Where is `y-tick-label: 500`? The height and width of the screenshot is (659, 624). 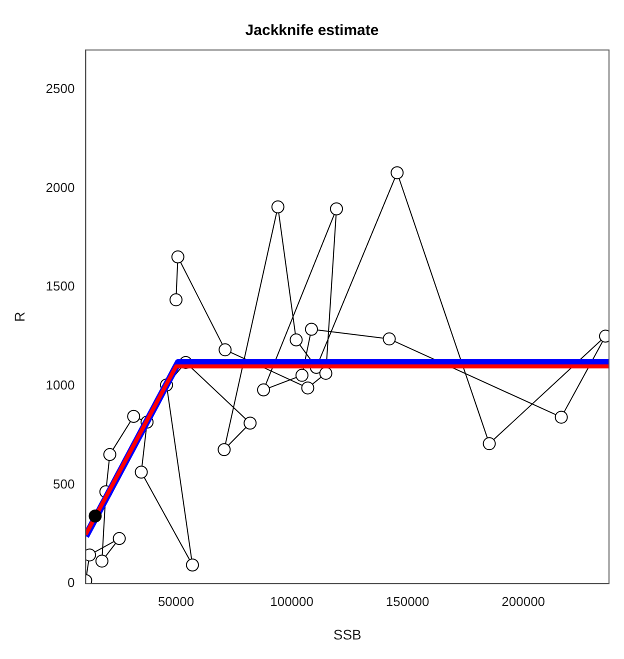 y-tick-label: 500 is located at coordinates (64, 484).